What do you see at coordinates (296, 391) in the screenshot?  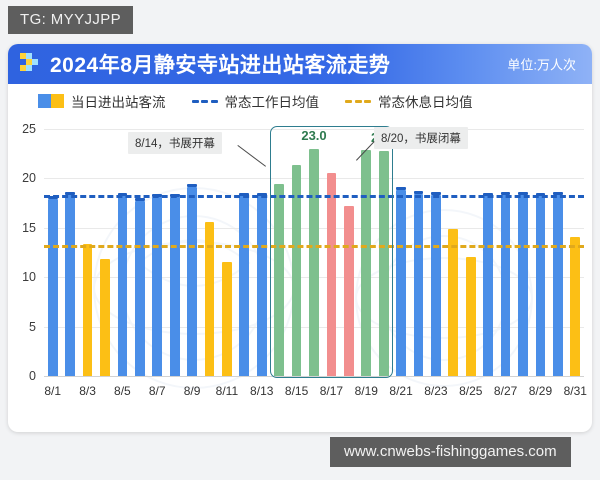 I see `x-axis-tick-8-15: 8/15` at bounding box center [296, 391].